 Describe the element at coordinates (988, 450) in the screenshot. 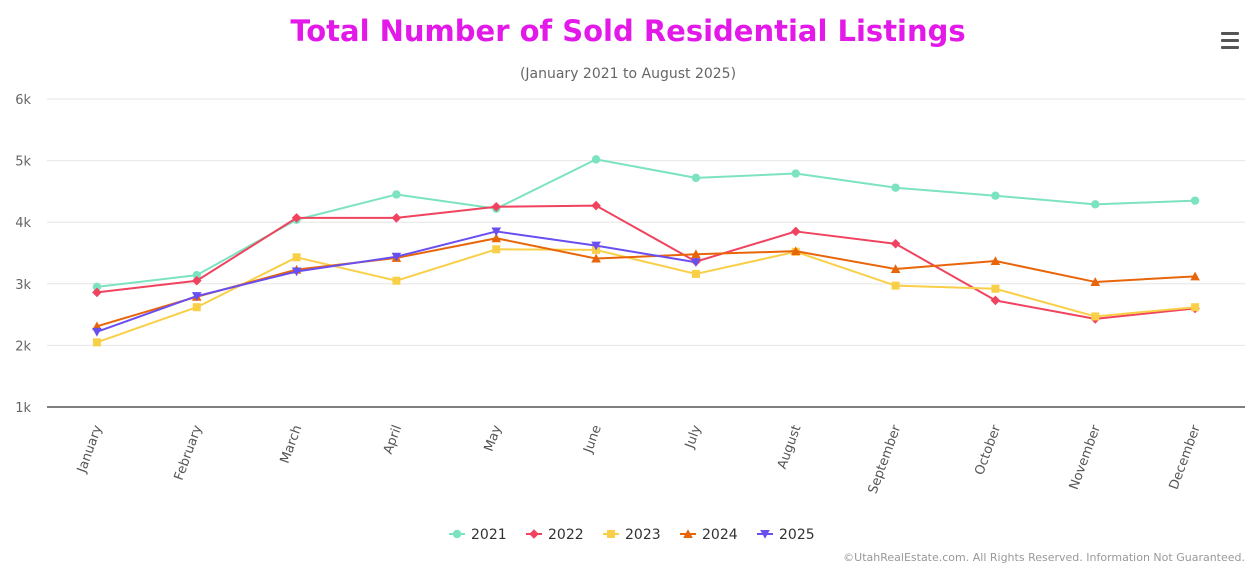

I see `x-tick-label: October` at that location.